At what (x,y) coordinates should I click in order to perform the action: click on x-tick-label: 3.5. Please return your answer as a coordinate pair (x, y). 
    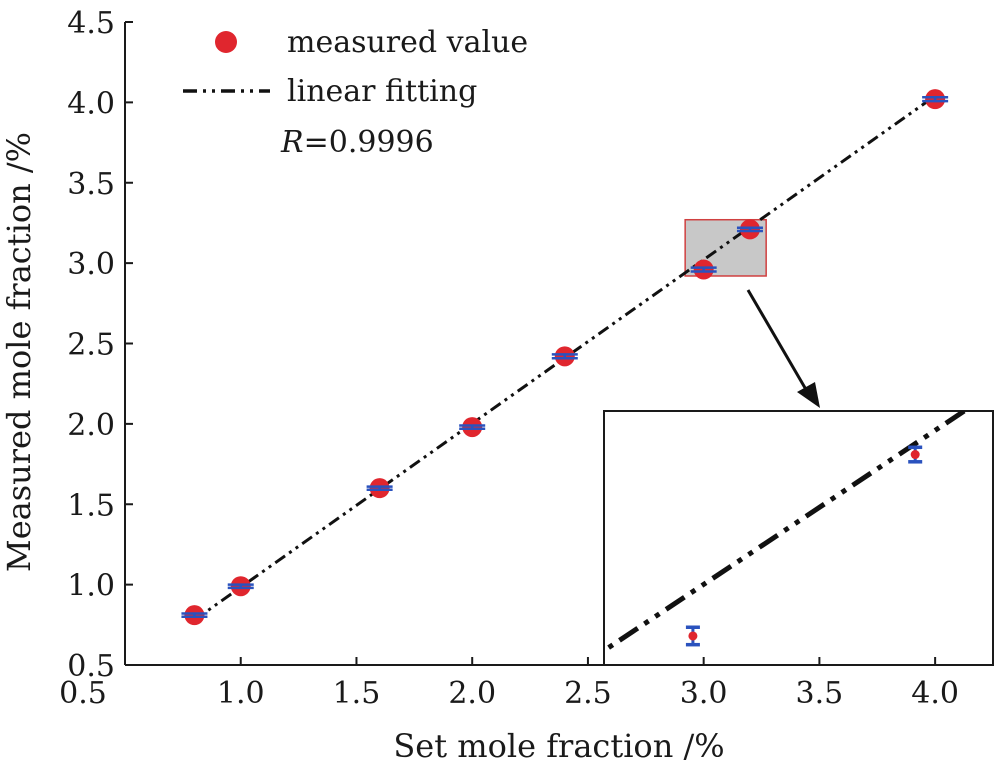
    Looking at the image, I should click on (820, 693).